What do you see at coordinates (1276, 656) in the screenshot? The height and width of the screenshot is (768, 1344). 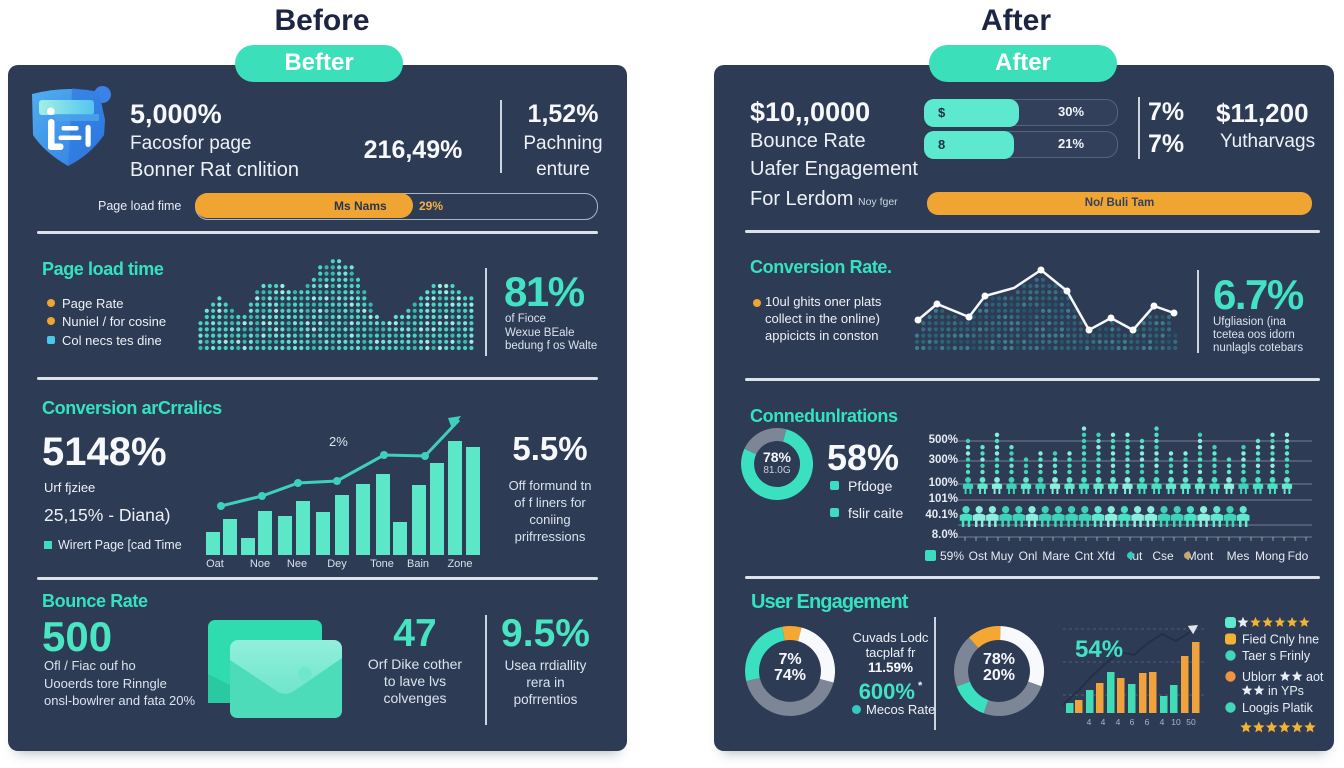 I see `svg-text: Taer s Frinly` at bounding box center [1276, 656].